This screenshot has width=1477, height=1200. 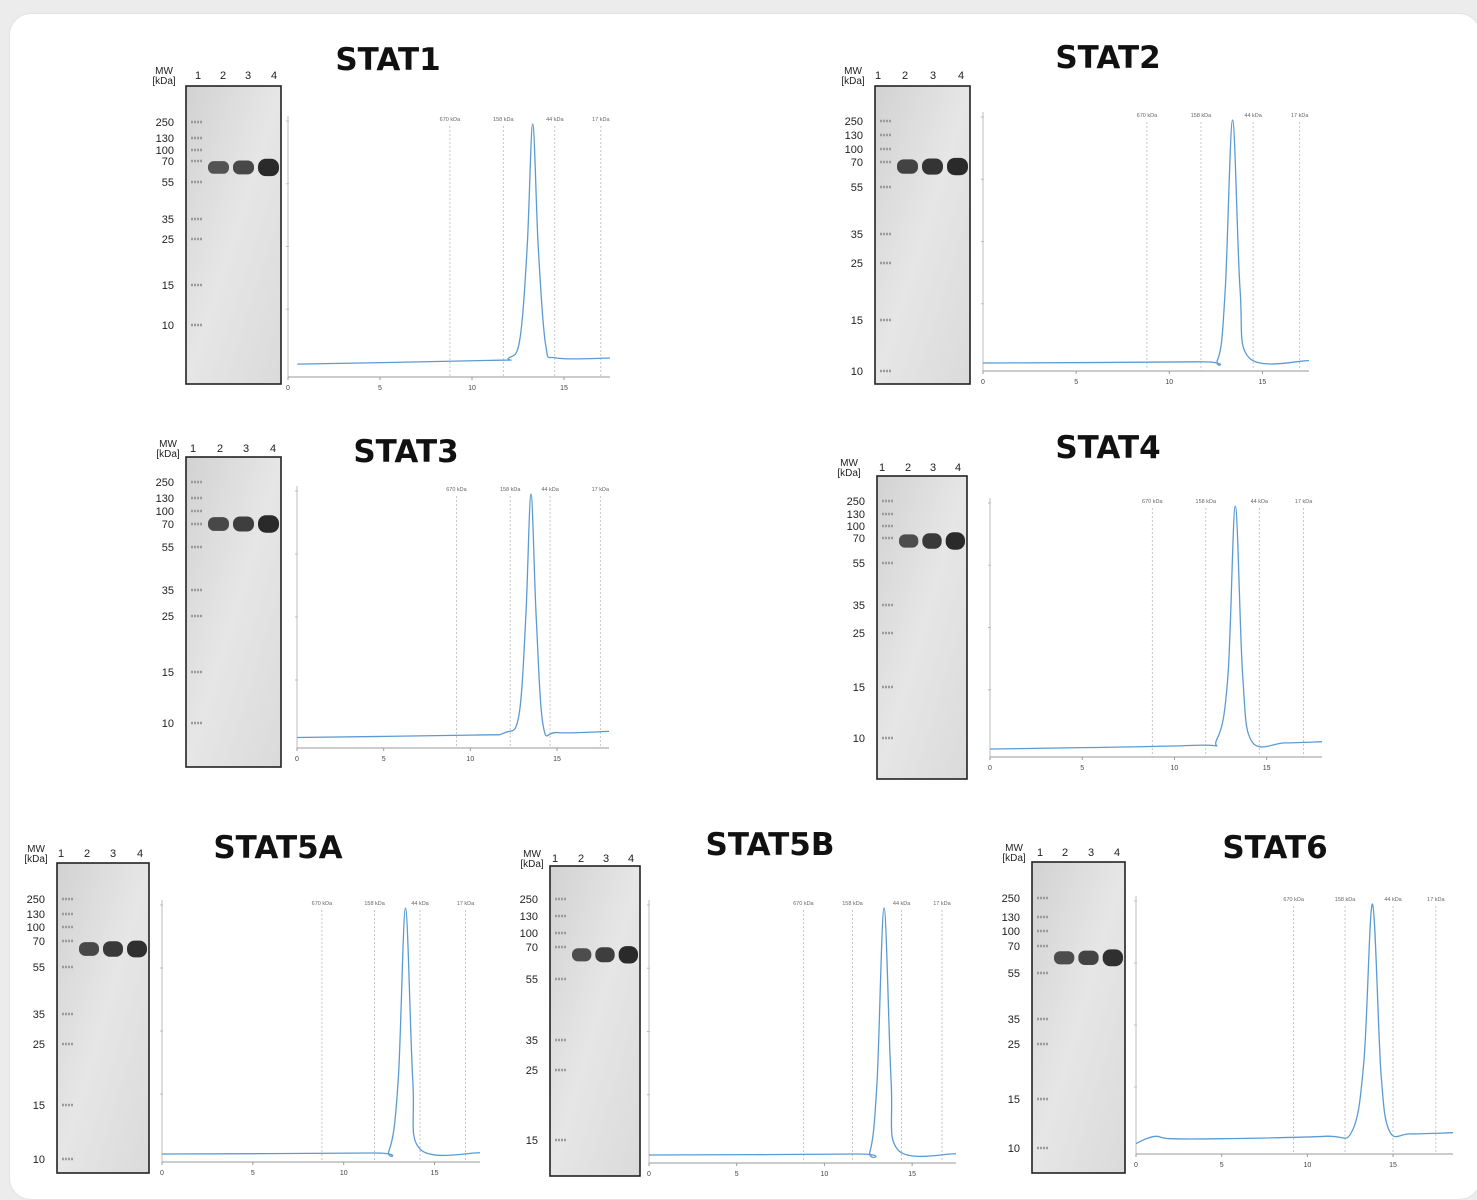 What do you see at coordinates (1274, 848) in the screenshot?
I see `chart-title: STAT6` at bounding box center [1274, 848].